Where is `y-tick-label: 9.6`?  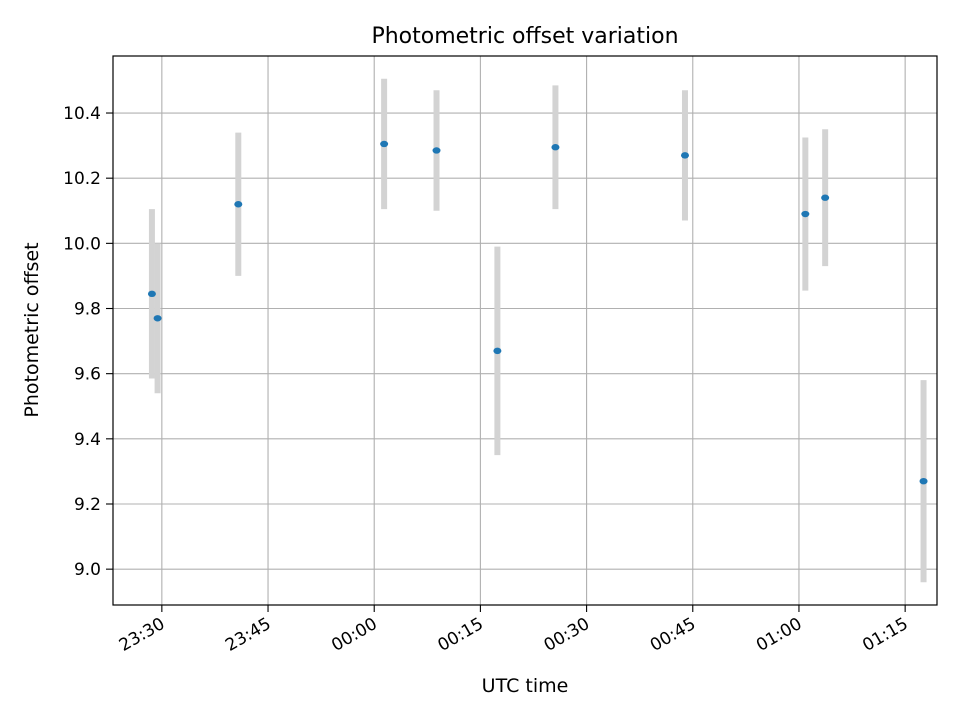 y-tick-label: 9.6 is located at coordinates (87, 375).